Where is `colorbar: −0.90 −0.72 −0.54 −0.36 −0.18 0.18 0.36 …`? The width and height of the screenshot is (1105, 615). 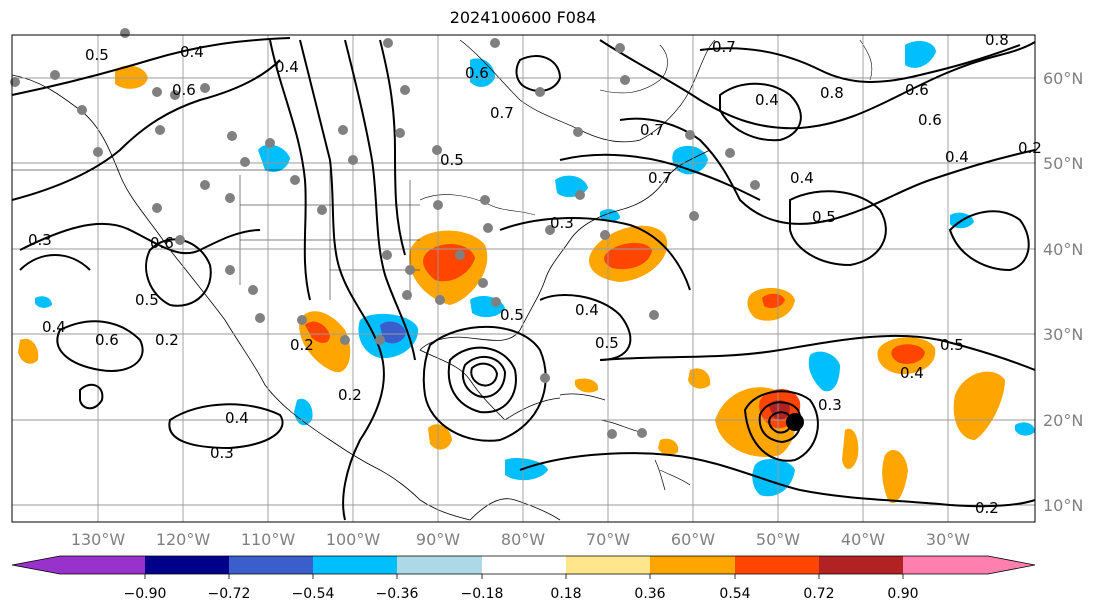 colorbar: −0.90 −0.72 −0.54 −0.36 −0.18 0.18 0.36 … is located at coordinates (523, 578).